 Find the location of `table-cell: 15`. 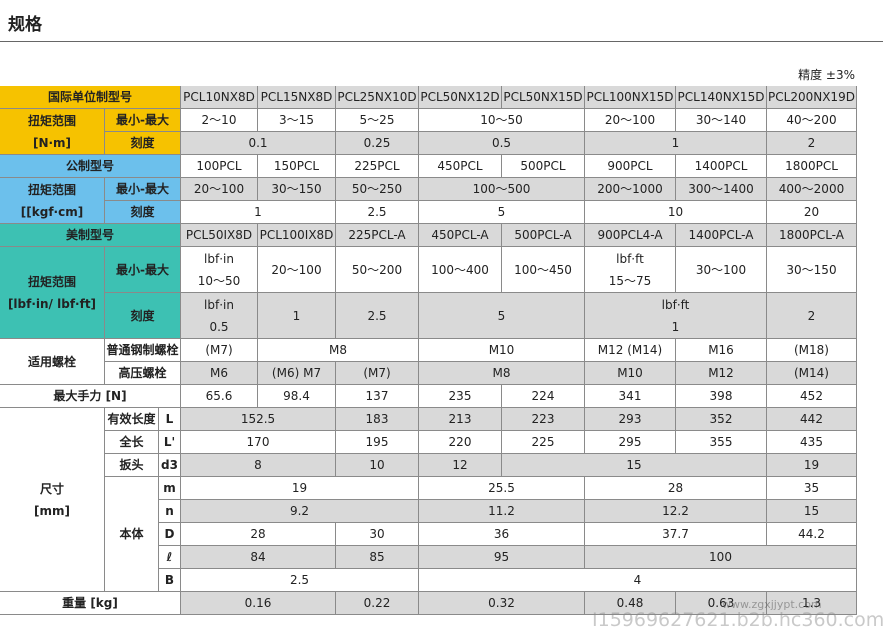

table-cell: 15 is located at coordinates (812, 511).